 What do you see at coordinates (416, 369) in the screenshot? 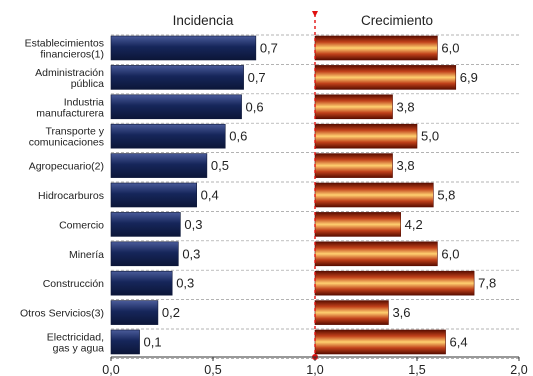
I see `x-tick-label: 1,5` at bounding box center [416, 369].